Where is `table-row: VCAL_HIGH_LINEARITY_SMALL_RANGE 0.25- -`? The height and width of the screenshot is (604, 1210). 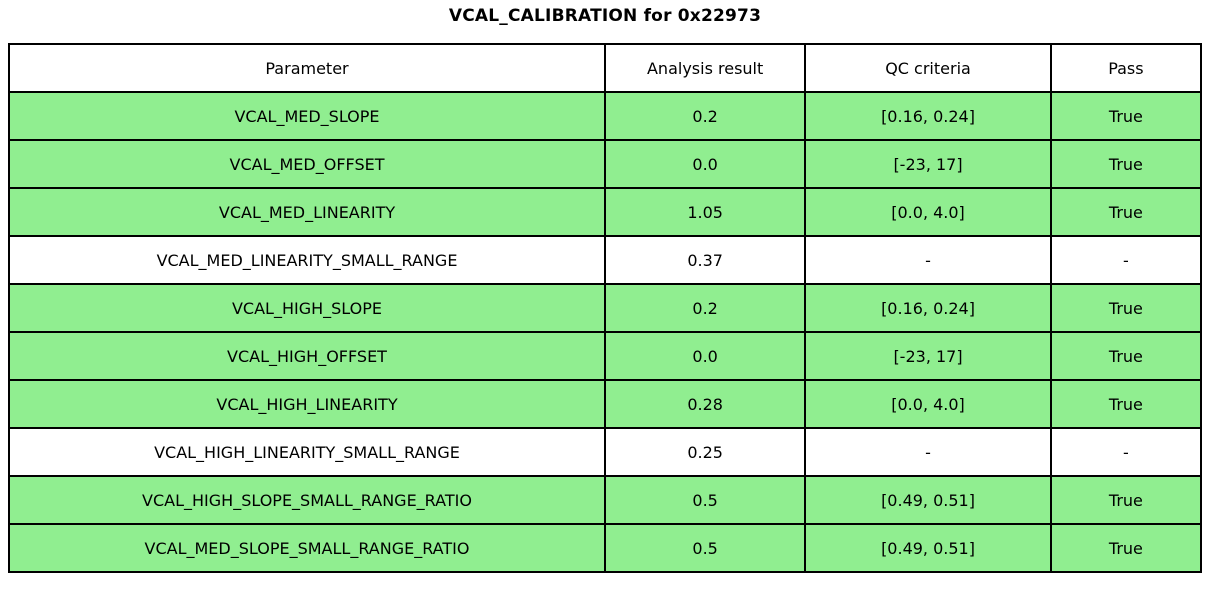
table-row: VCAL_HIGH_LINEARITY_SMALL_RANGE 0.25- - is located at coordinates (605, 452).